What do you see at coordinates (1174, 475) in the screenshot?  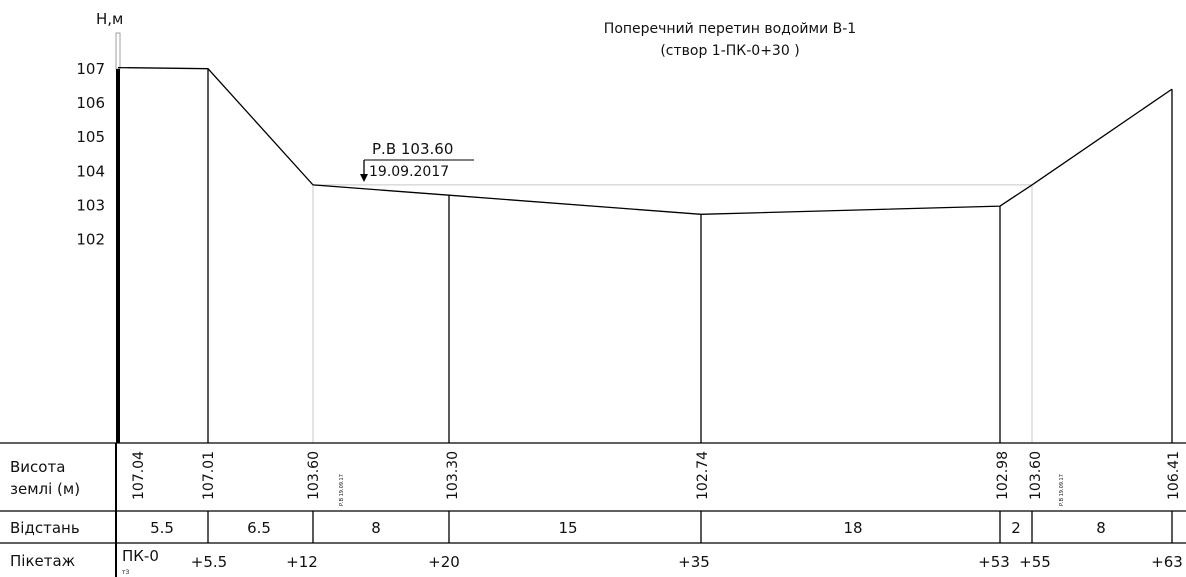 I see `height-value: 106.41` at bounding box center [1174, 475].